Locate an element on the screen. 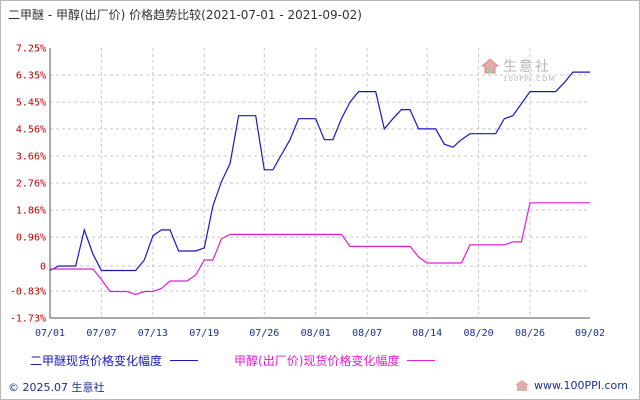  y-tick-label: 5.45% is located at coordinates (31, 103).